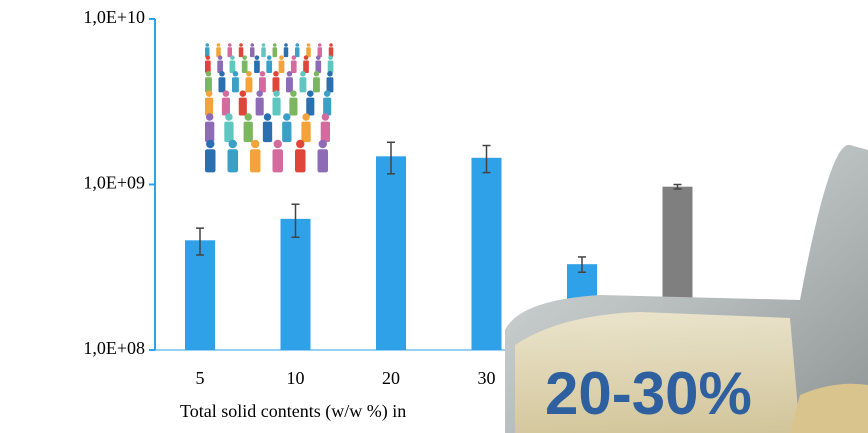 The height and width of the screenshot is (433, 868). I want to click on x-tick-label: 20, so click(391, 378).